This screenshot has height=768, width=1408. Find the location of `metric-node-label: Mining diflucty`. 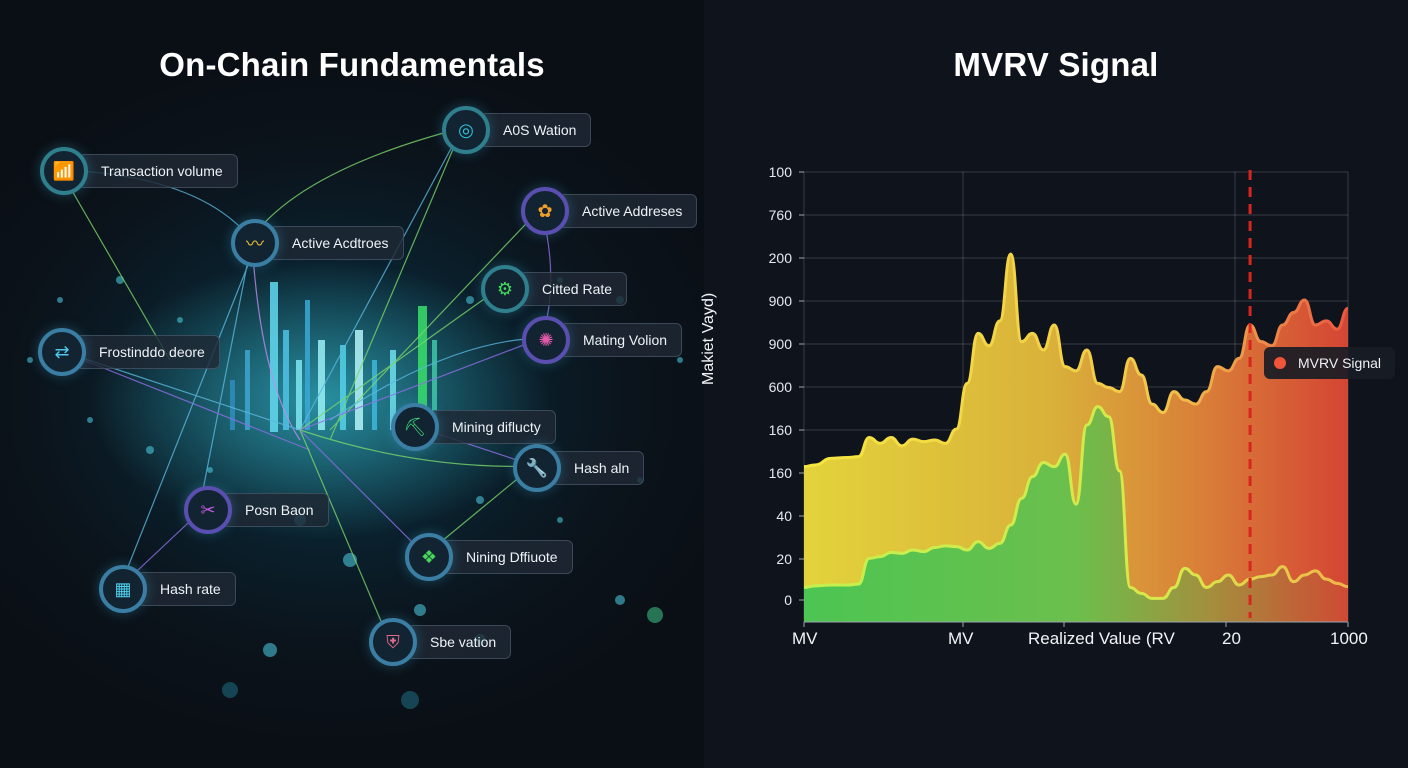

metric-node-label: Mining diflucty is located at coordinates (492, 427).